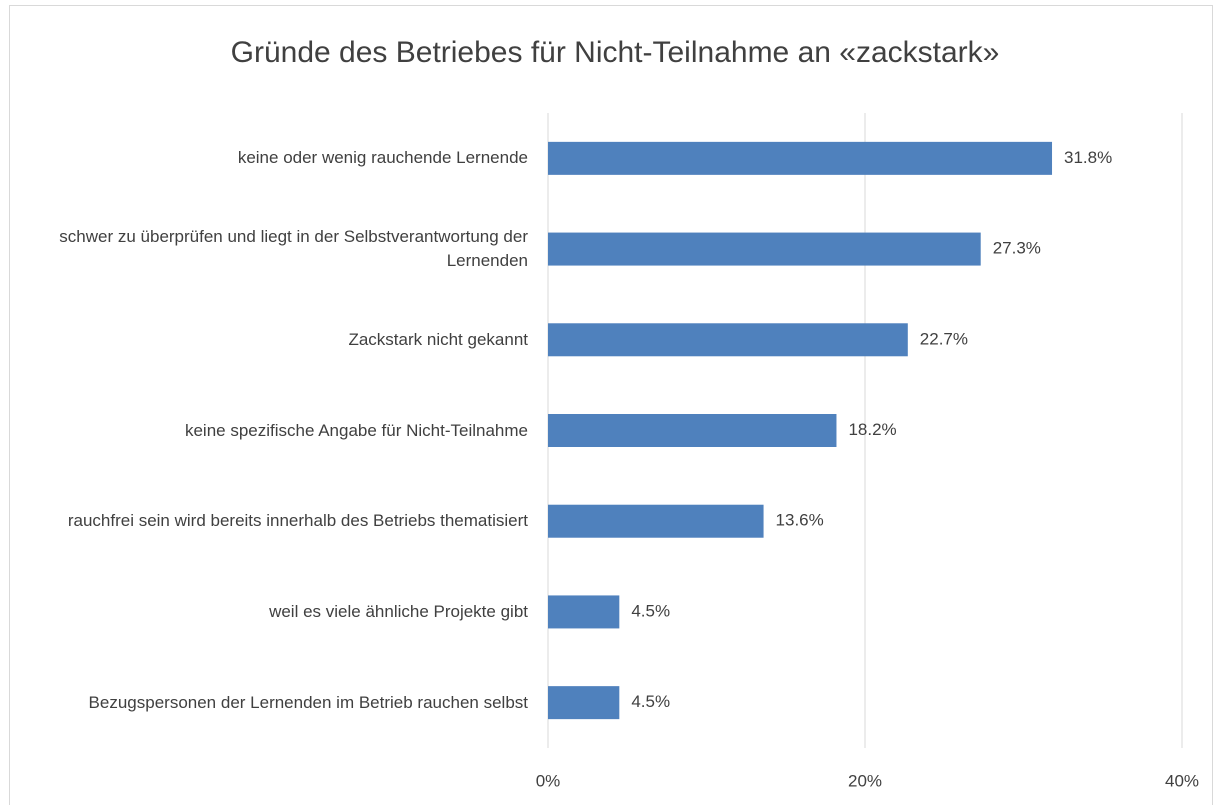 Image resolution: width=1214 pixels, height=805 pixels. I want to click on y-tick-label: weil es viele ähnliche Projekte gibt, so click(398, 611).